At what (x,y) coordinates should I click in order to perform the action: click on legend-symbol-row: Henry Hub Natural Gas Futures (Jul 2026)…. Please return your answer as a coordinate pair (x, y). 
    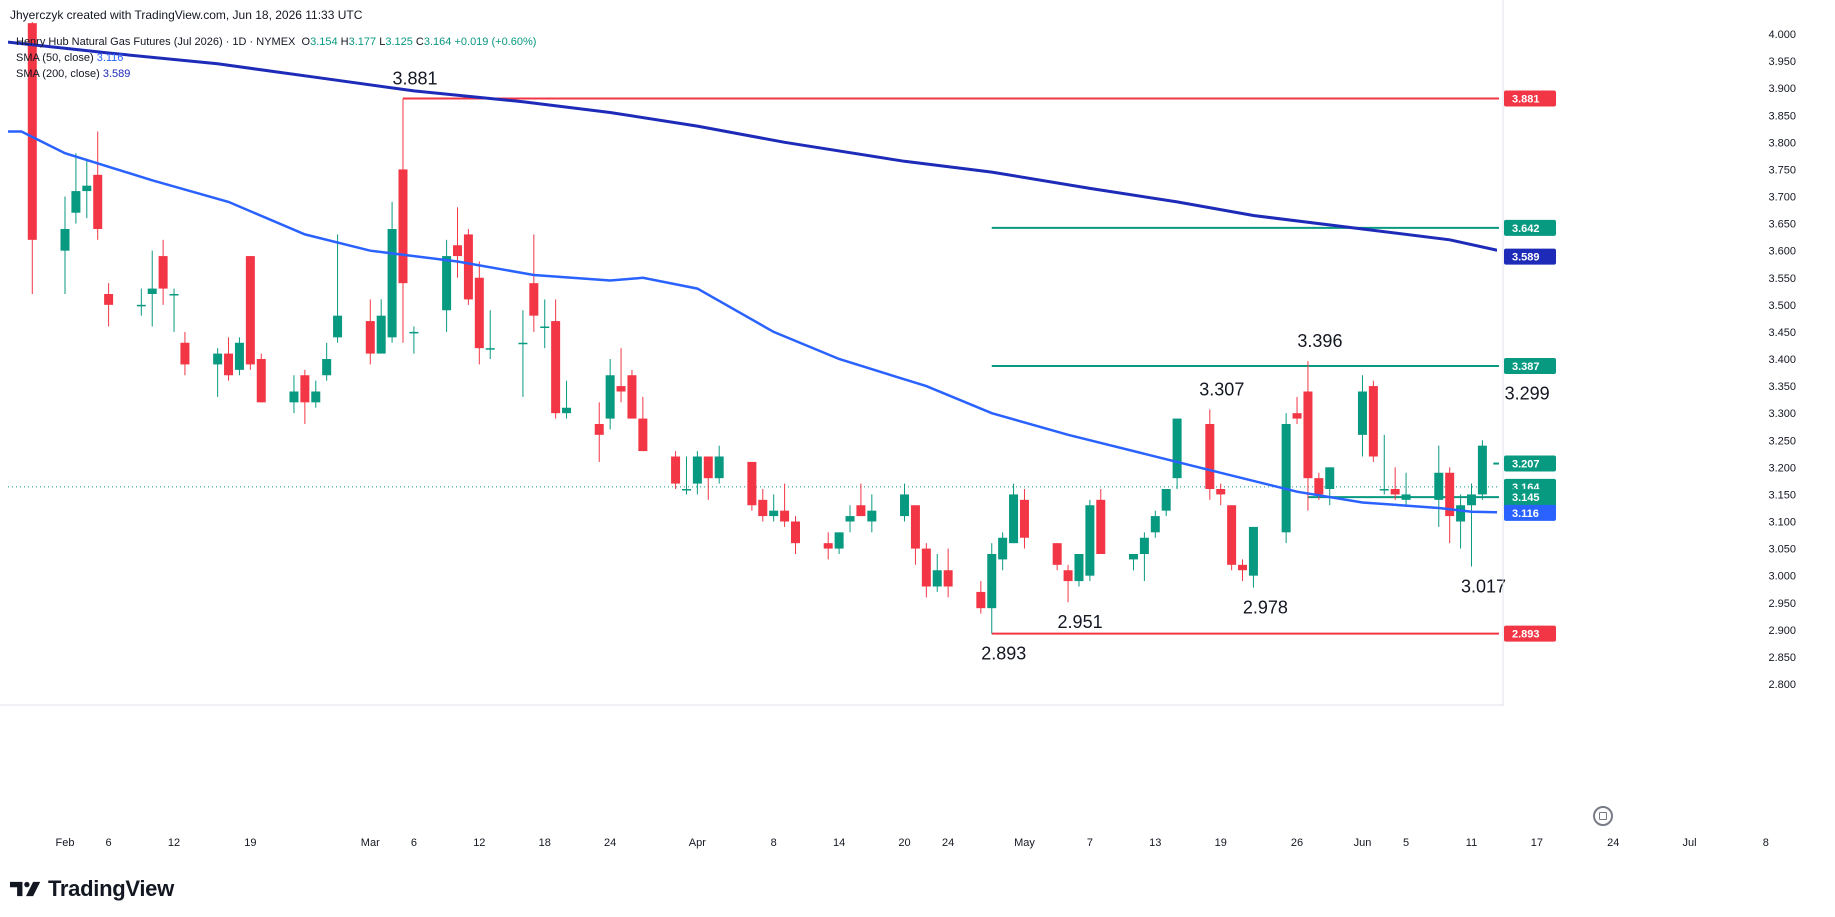
    Looking at the image, I should click on (276, 42).